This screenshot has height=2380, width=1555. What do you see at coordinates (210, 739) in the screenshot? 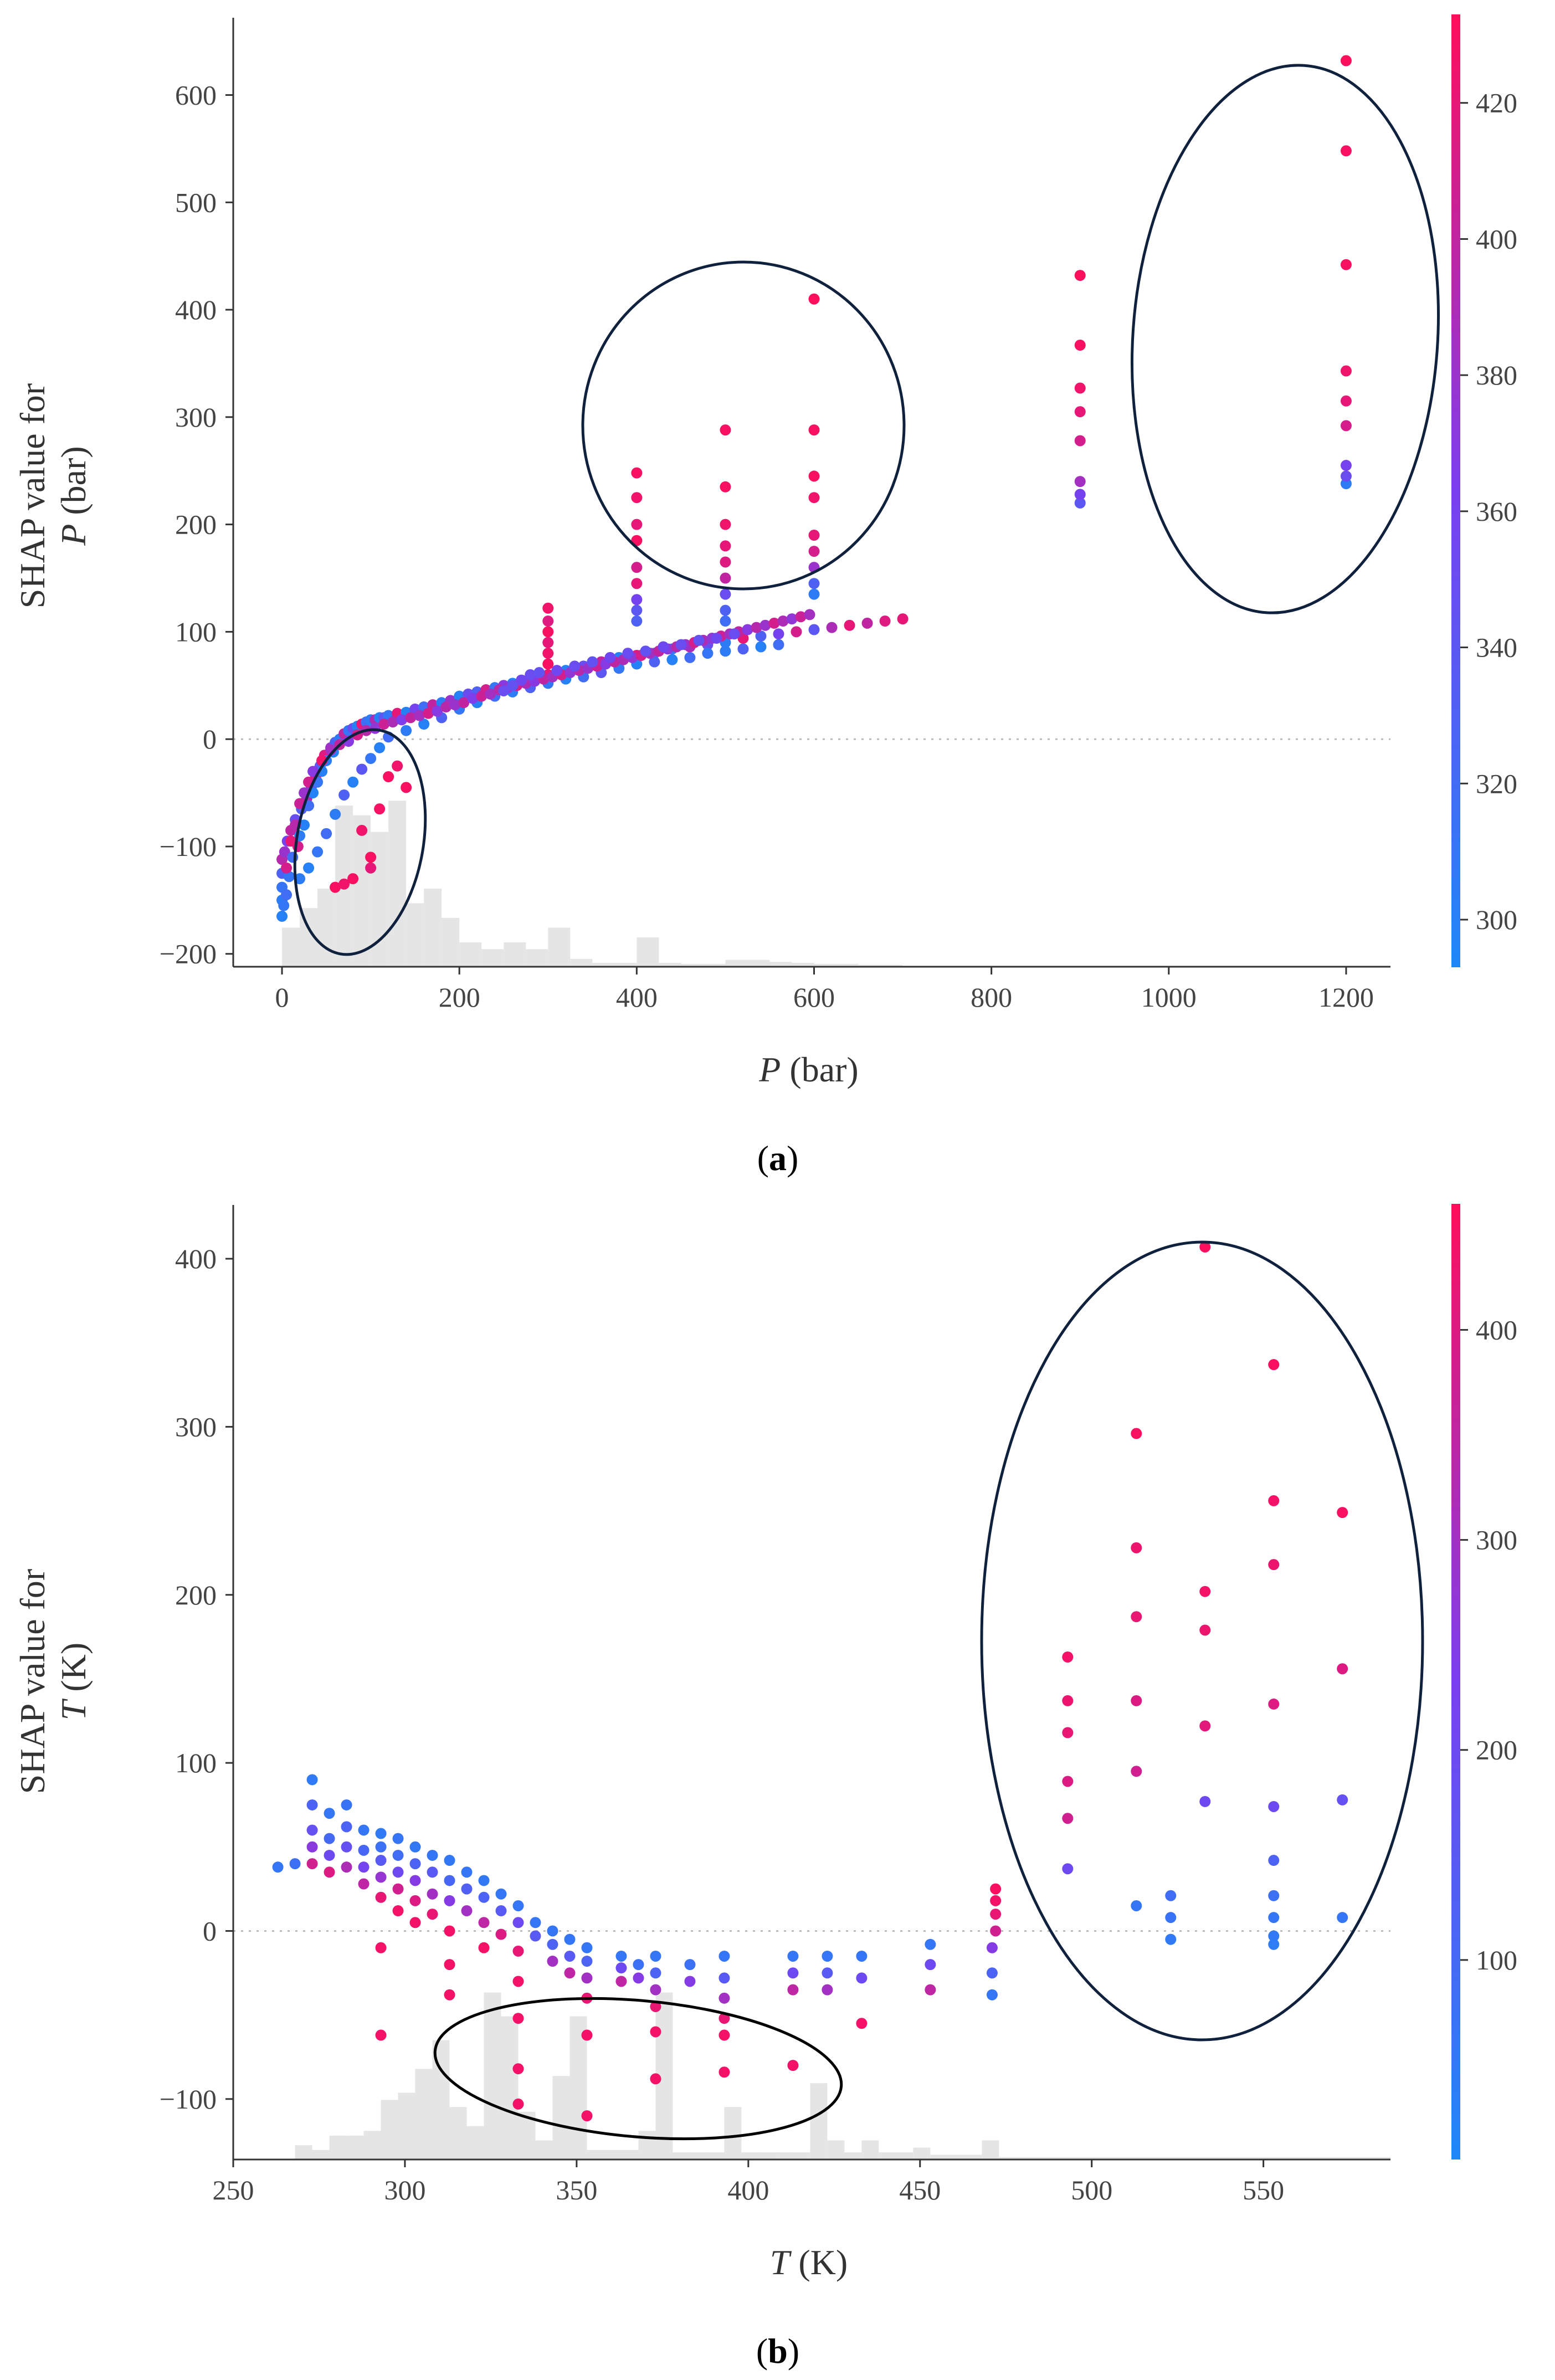
I see `panel-a-y-tick-label-2: 0` at bounding box center [210, 739].